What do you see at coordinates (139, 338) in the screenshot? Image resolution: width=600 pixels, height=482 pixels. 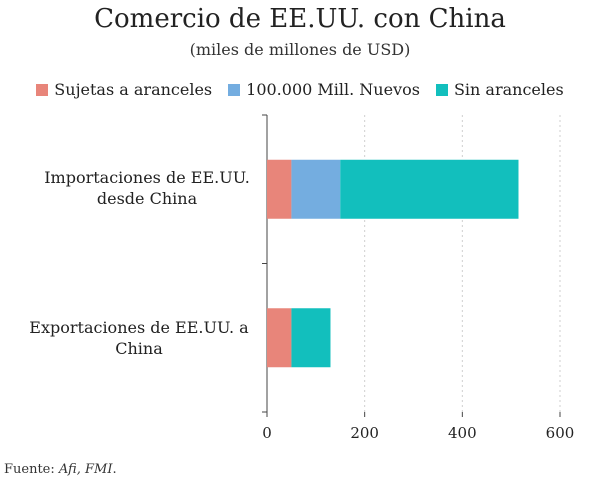 I see `category-label-exportaciones: Exportaciones de EE.UU. a China` at bounding box center [139, 338].